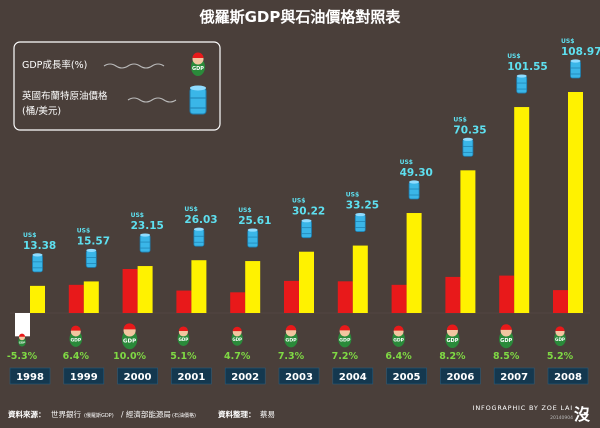 The height and width of the screenshot is (428, 600). Describe the element at coordinates (237, 356) in the screenshot. I see `gdp-value-label: 4.7%` at that location.